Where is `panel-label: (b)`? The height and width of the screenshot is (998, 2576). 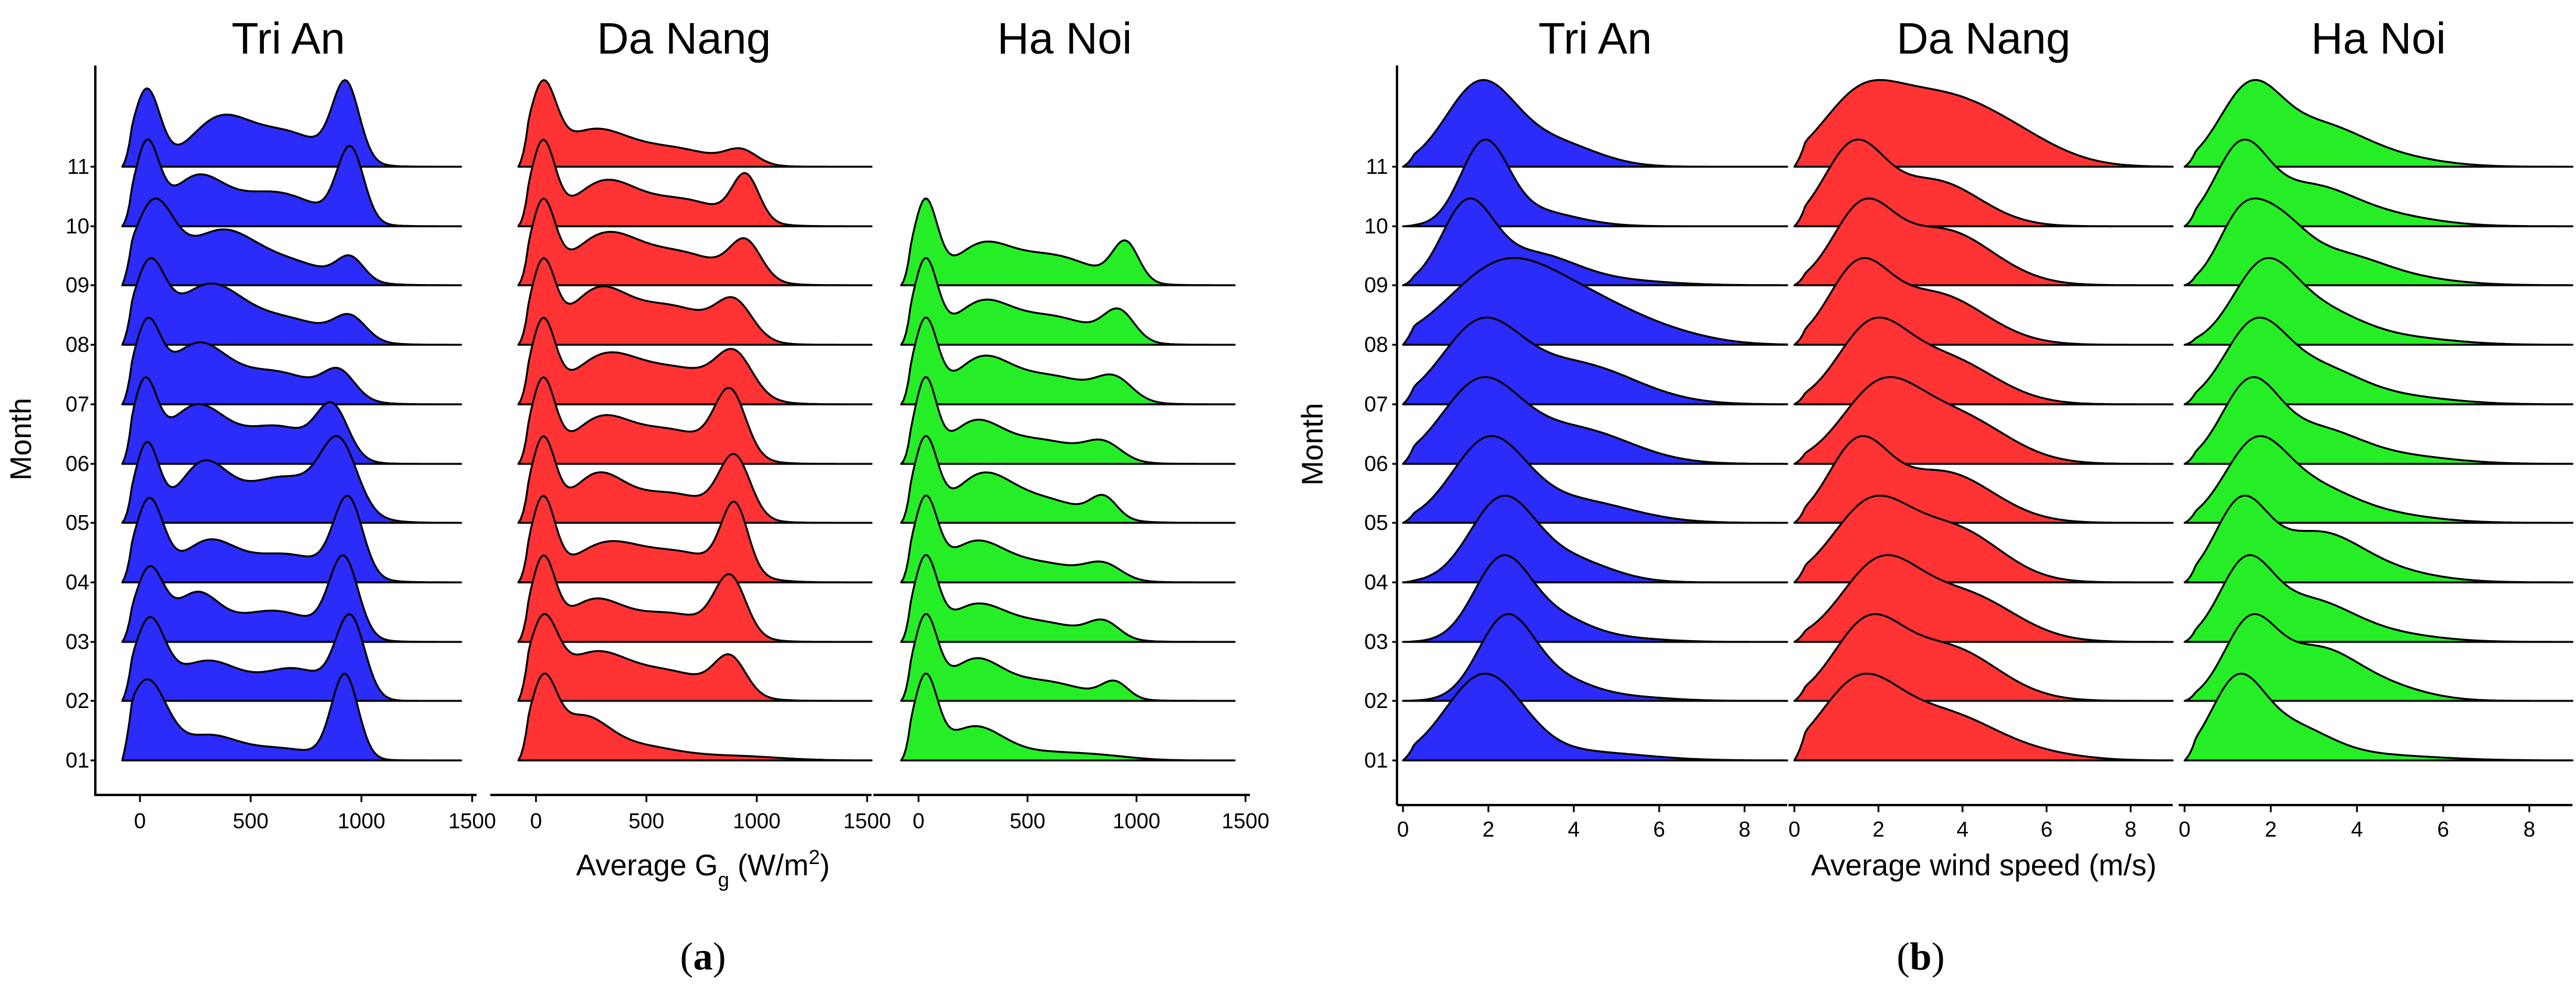
panel-label: (b) is located at coordinates (1921, 956).